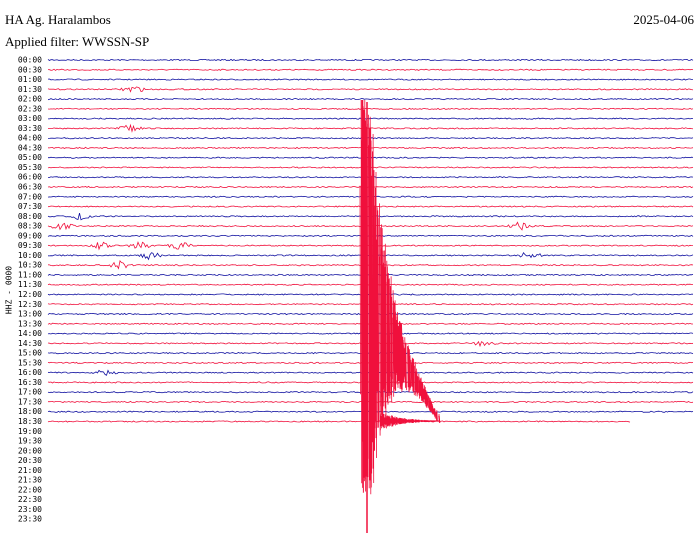  I want to click on row-label: 23:30, so click(30, 519).